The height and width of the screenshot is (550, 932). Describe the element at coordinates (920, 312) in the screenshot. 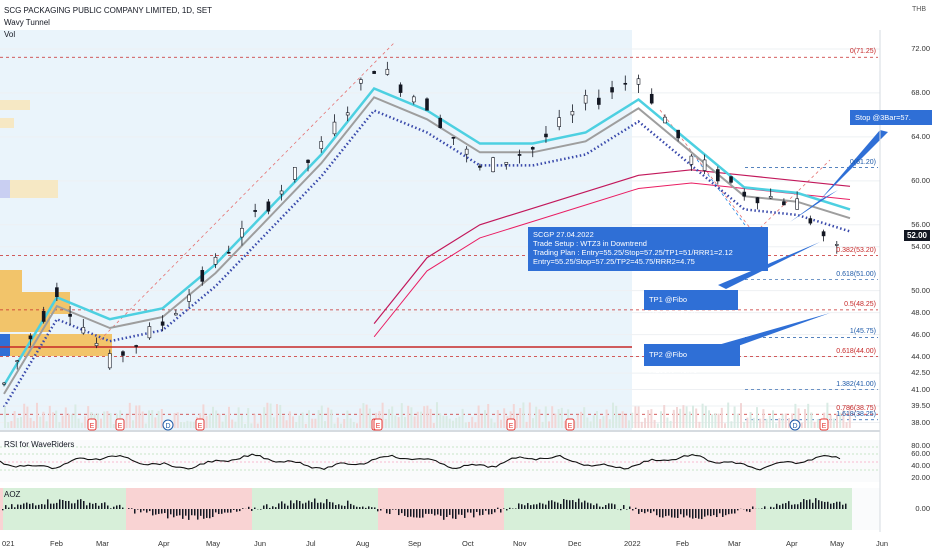

I see `price-tick: 48.00` at that location.